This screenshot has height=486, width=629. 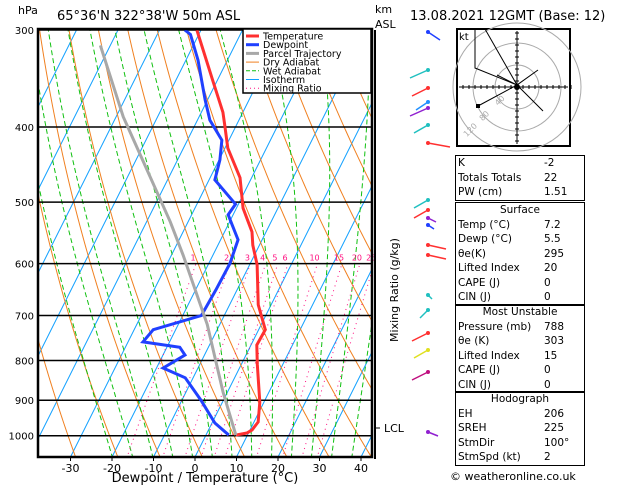 What do you see at coordinates (489, 355) in the screenshot?
I see `row-label: Lifted Index` at bounding box center [489, 355].